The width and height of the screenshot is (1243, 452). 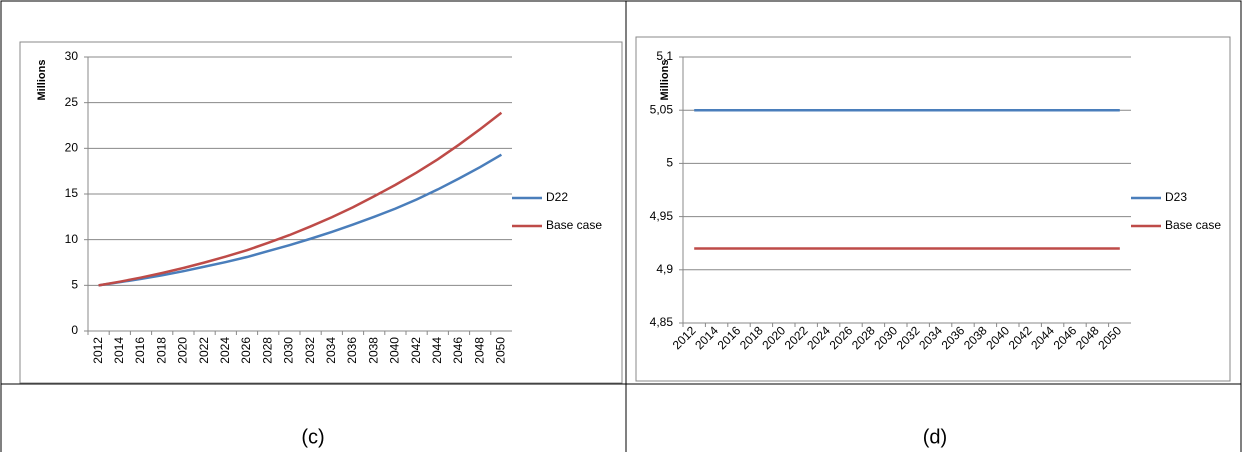 I want to click on caption: (d), so click(x=935, y=437).